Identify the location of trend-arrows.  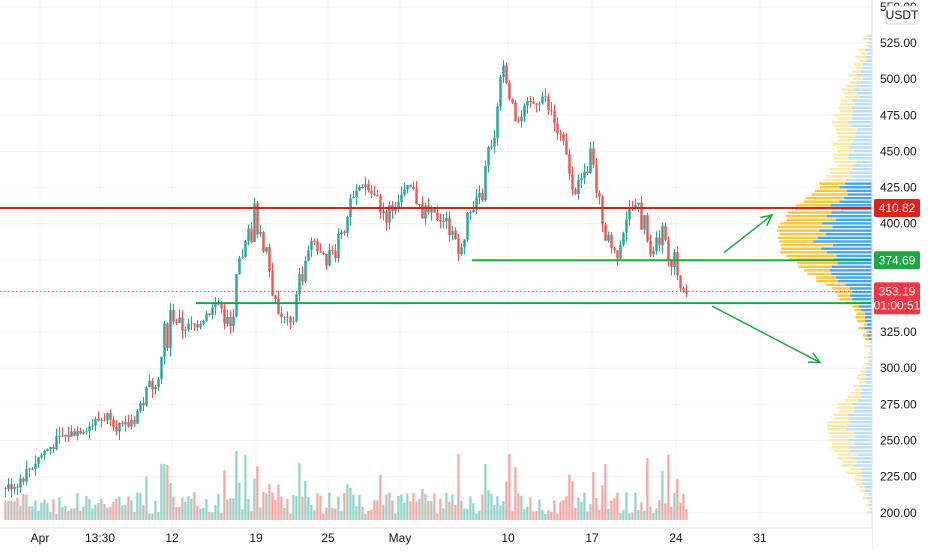
(766, 288).